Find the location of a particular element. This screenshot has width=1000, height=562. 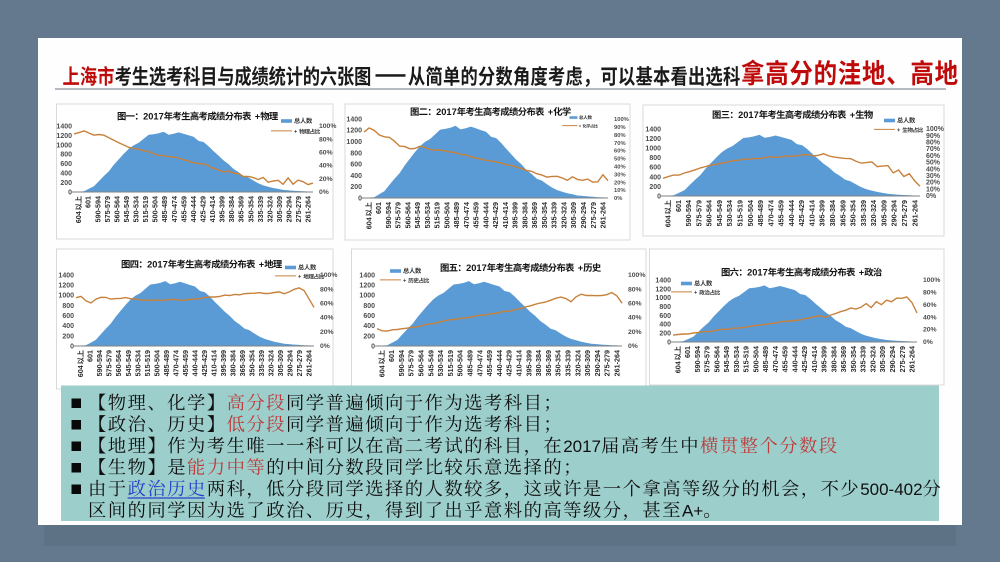

svg-text: 575-579 is located at coordinates (707, 359).